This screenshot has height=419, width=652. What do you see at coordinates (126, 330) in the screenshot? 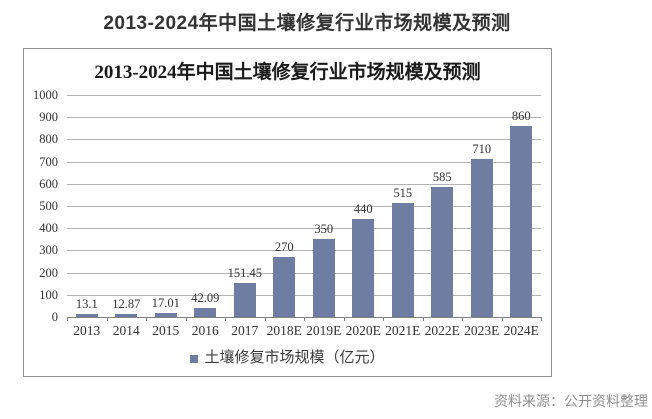
I see `x-axis-tick-label: 2014` at bounding box center [126, 330].